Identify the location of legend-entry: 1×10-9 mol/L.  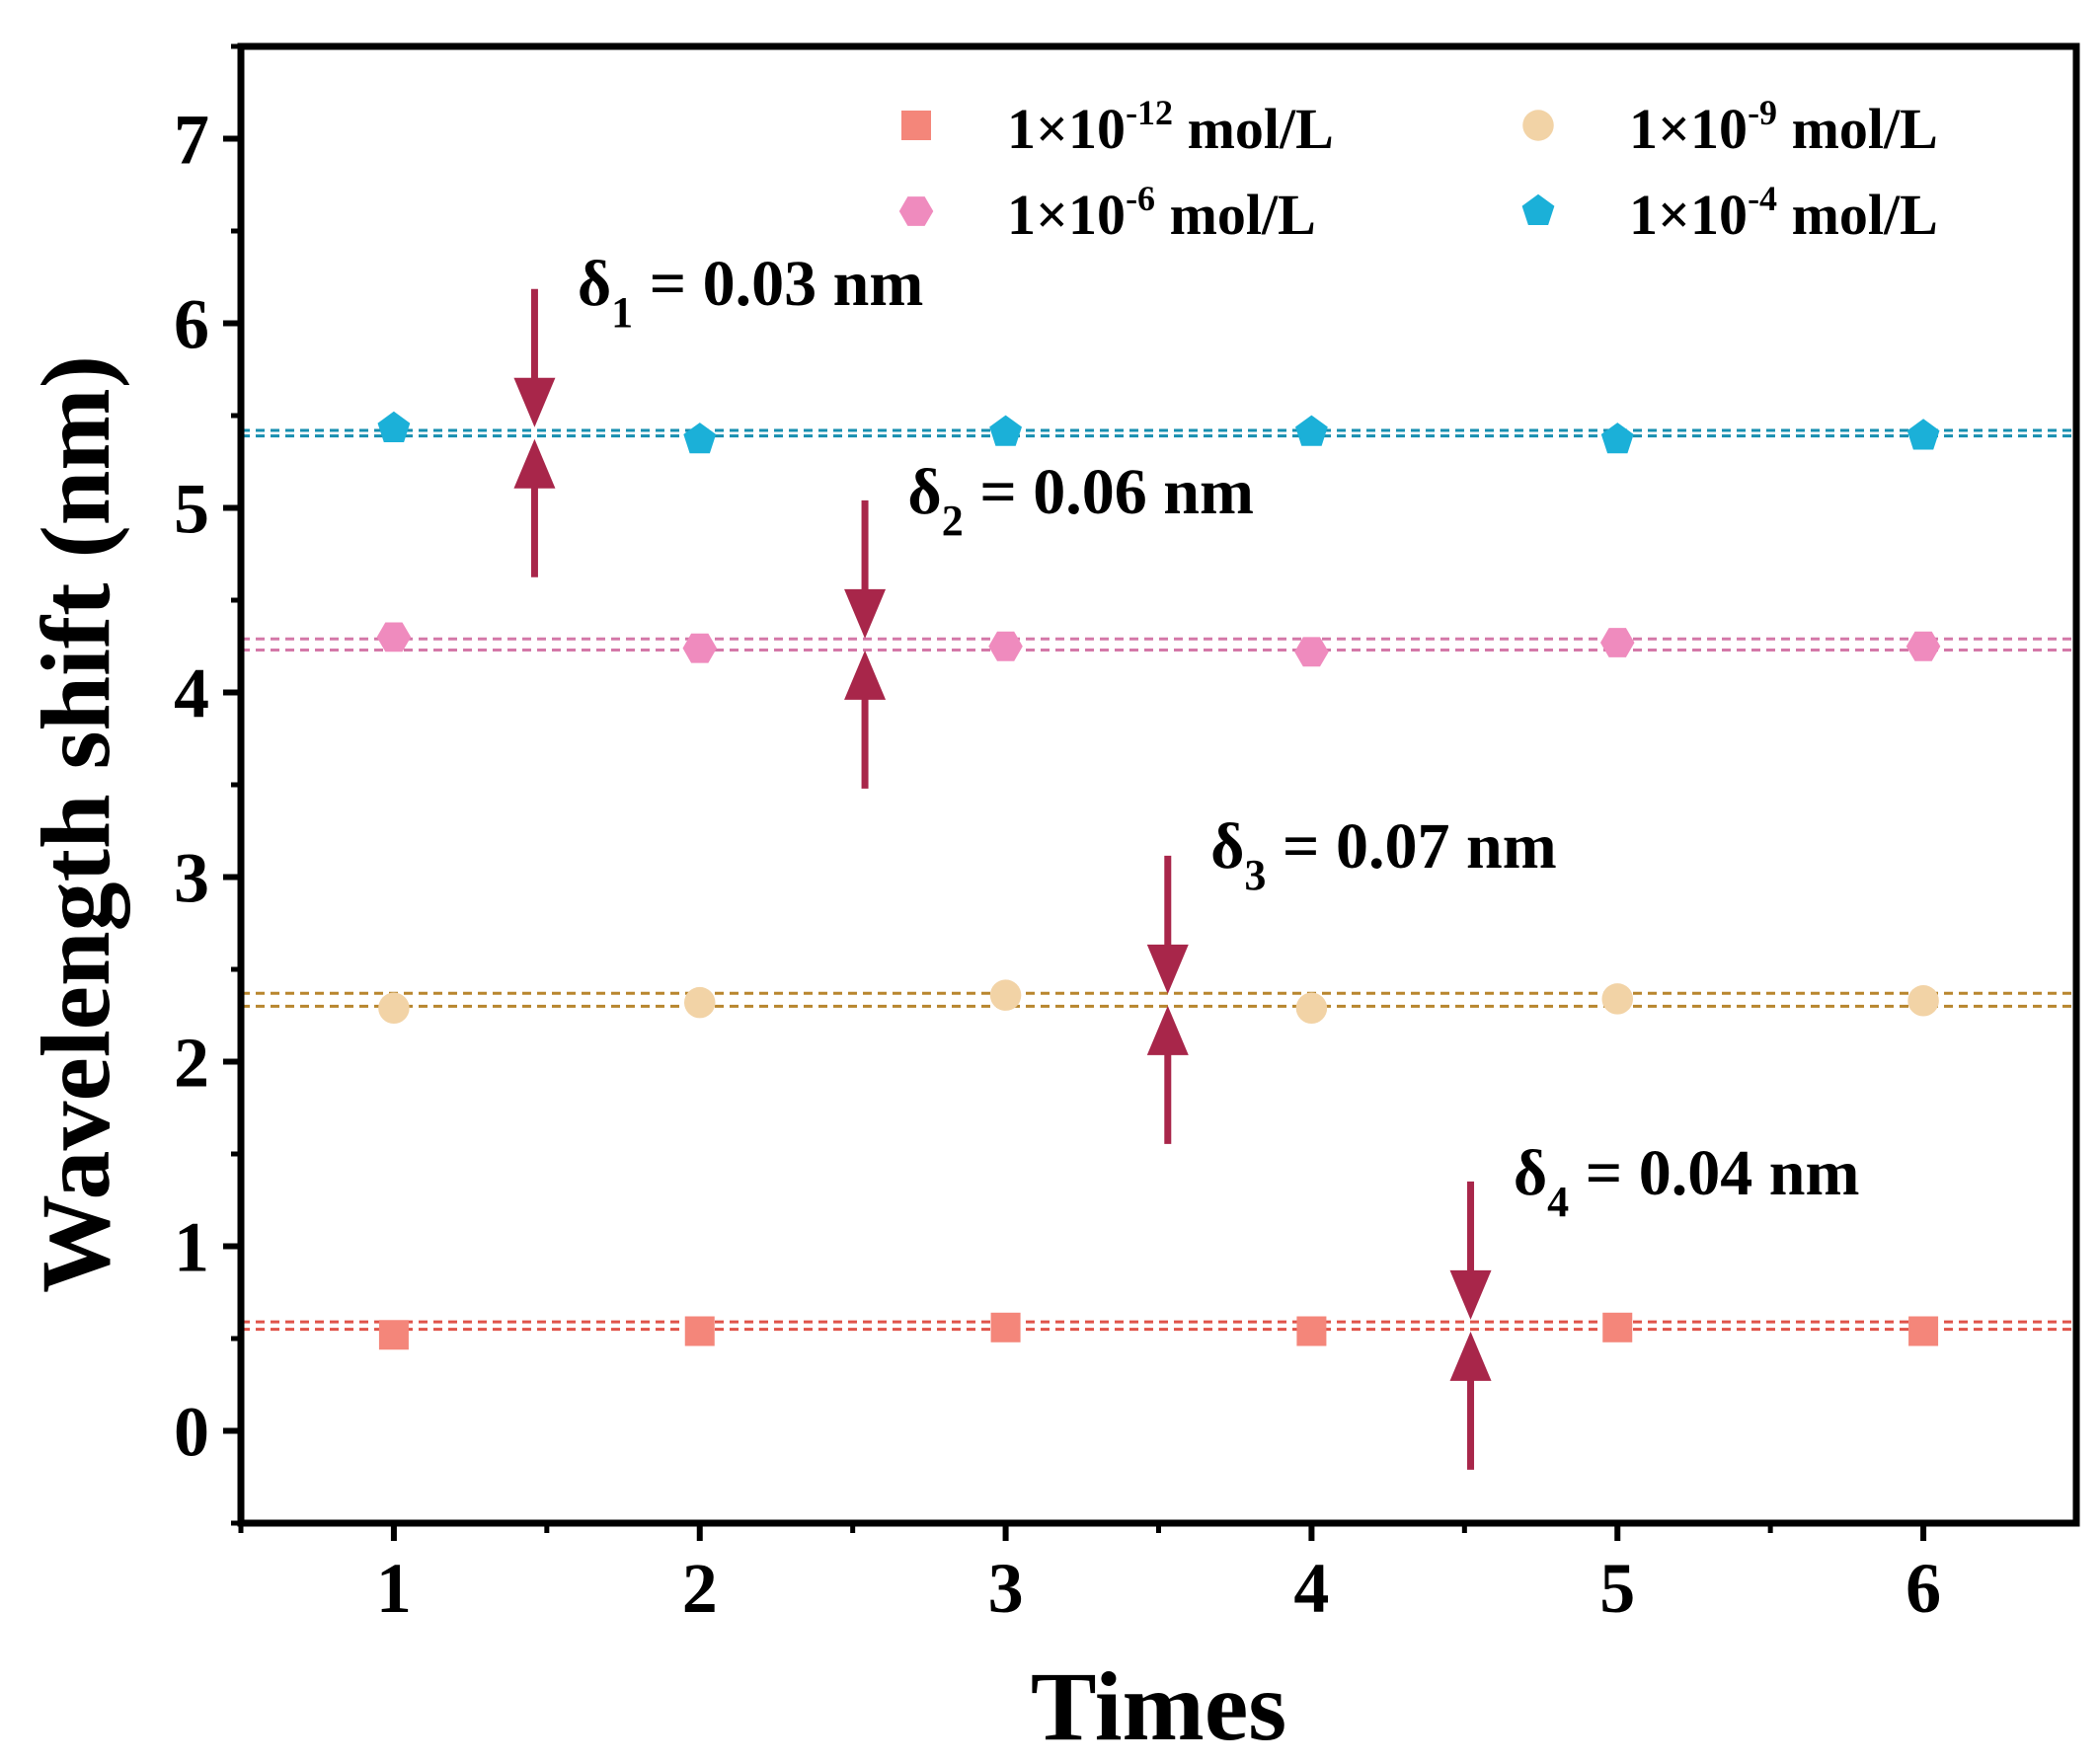
(1730, 127).